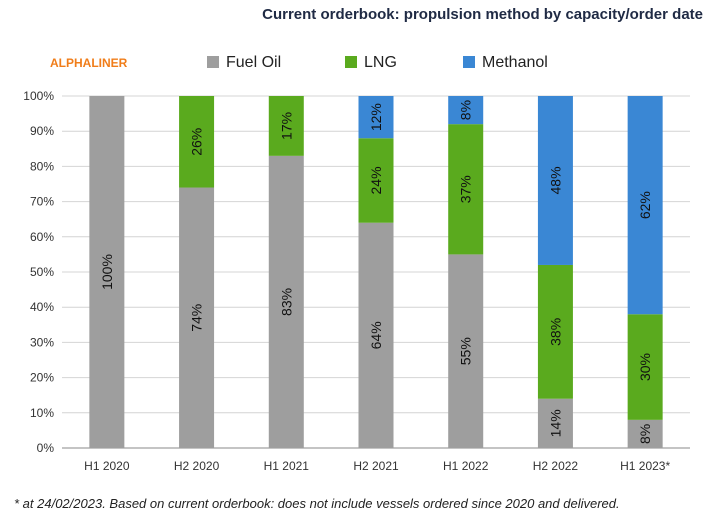 Image resolution: width=719 pixels, height=532 pixels. I want to click on x-tick-label: H1 2023*, so click(645, 466).